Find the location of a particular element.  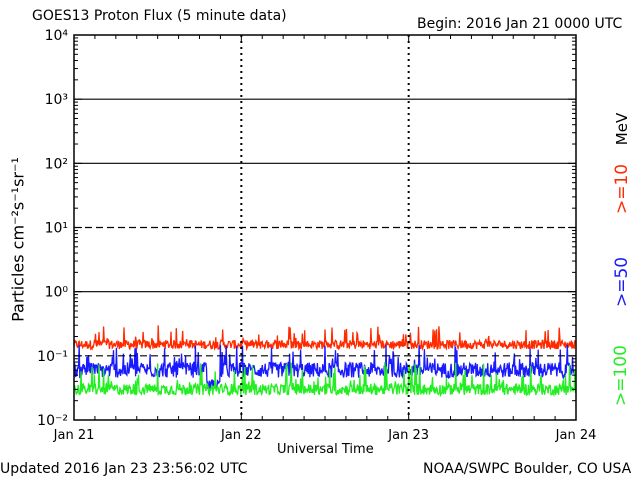

unit-label: MeV is located at coordinates (622, 129).